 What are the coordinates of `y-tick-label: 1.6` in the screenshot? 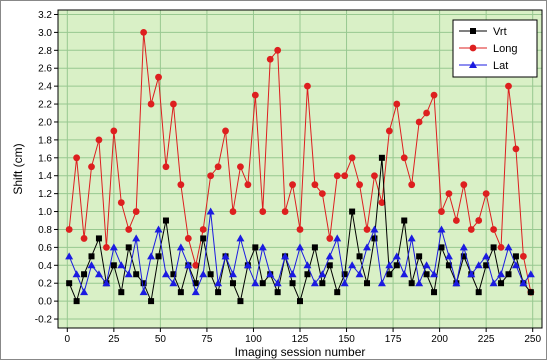 It's located at (45, 158).